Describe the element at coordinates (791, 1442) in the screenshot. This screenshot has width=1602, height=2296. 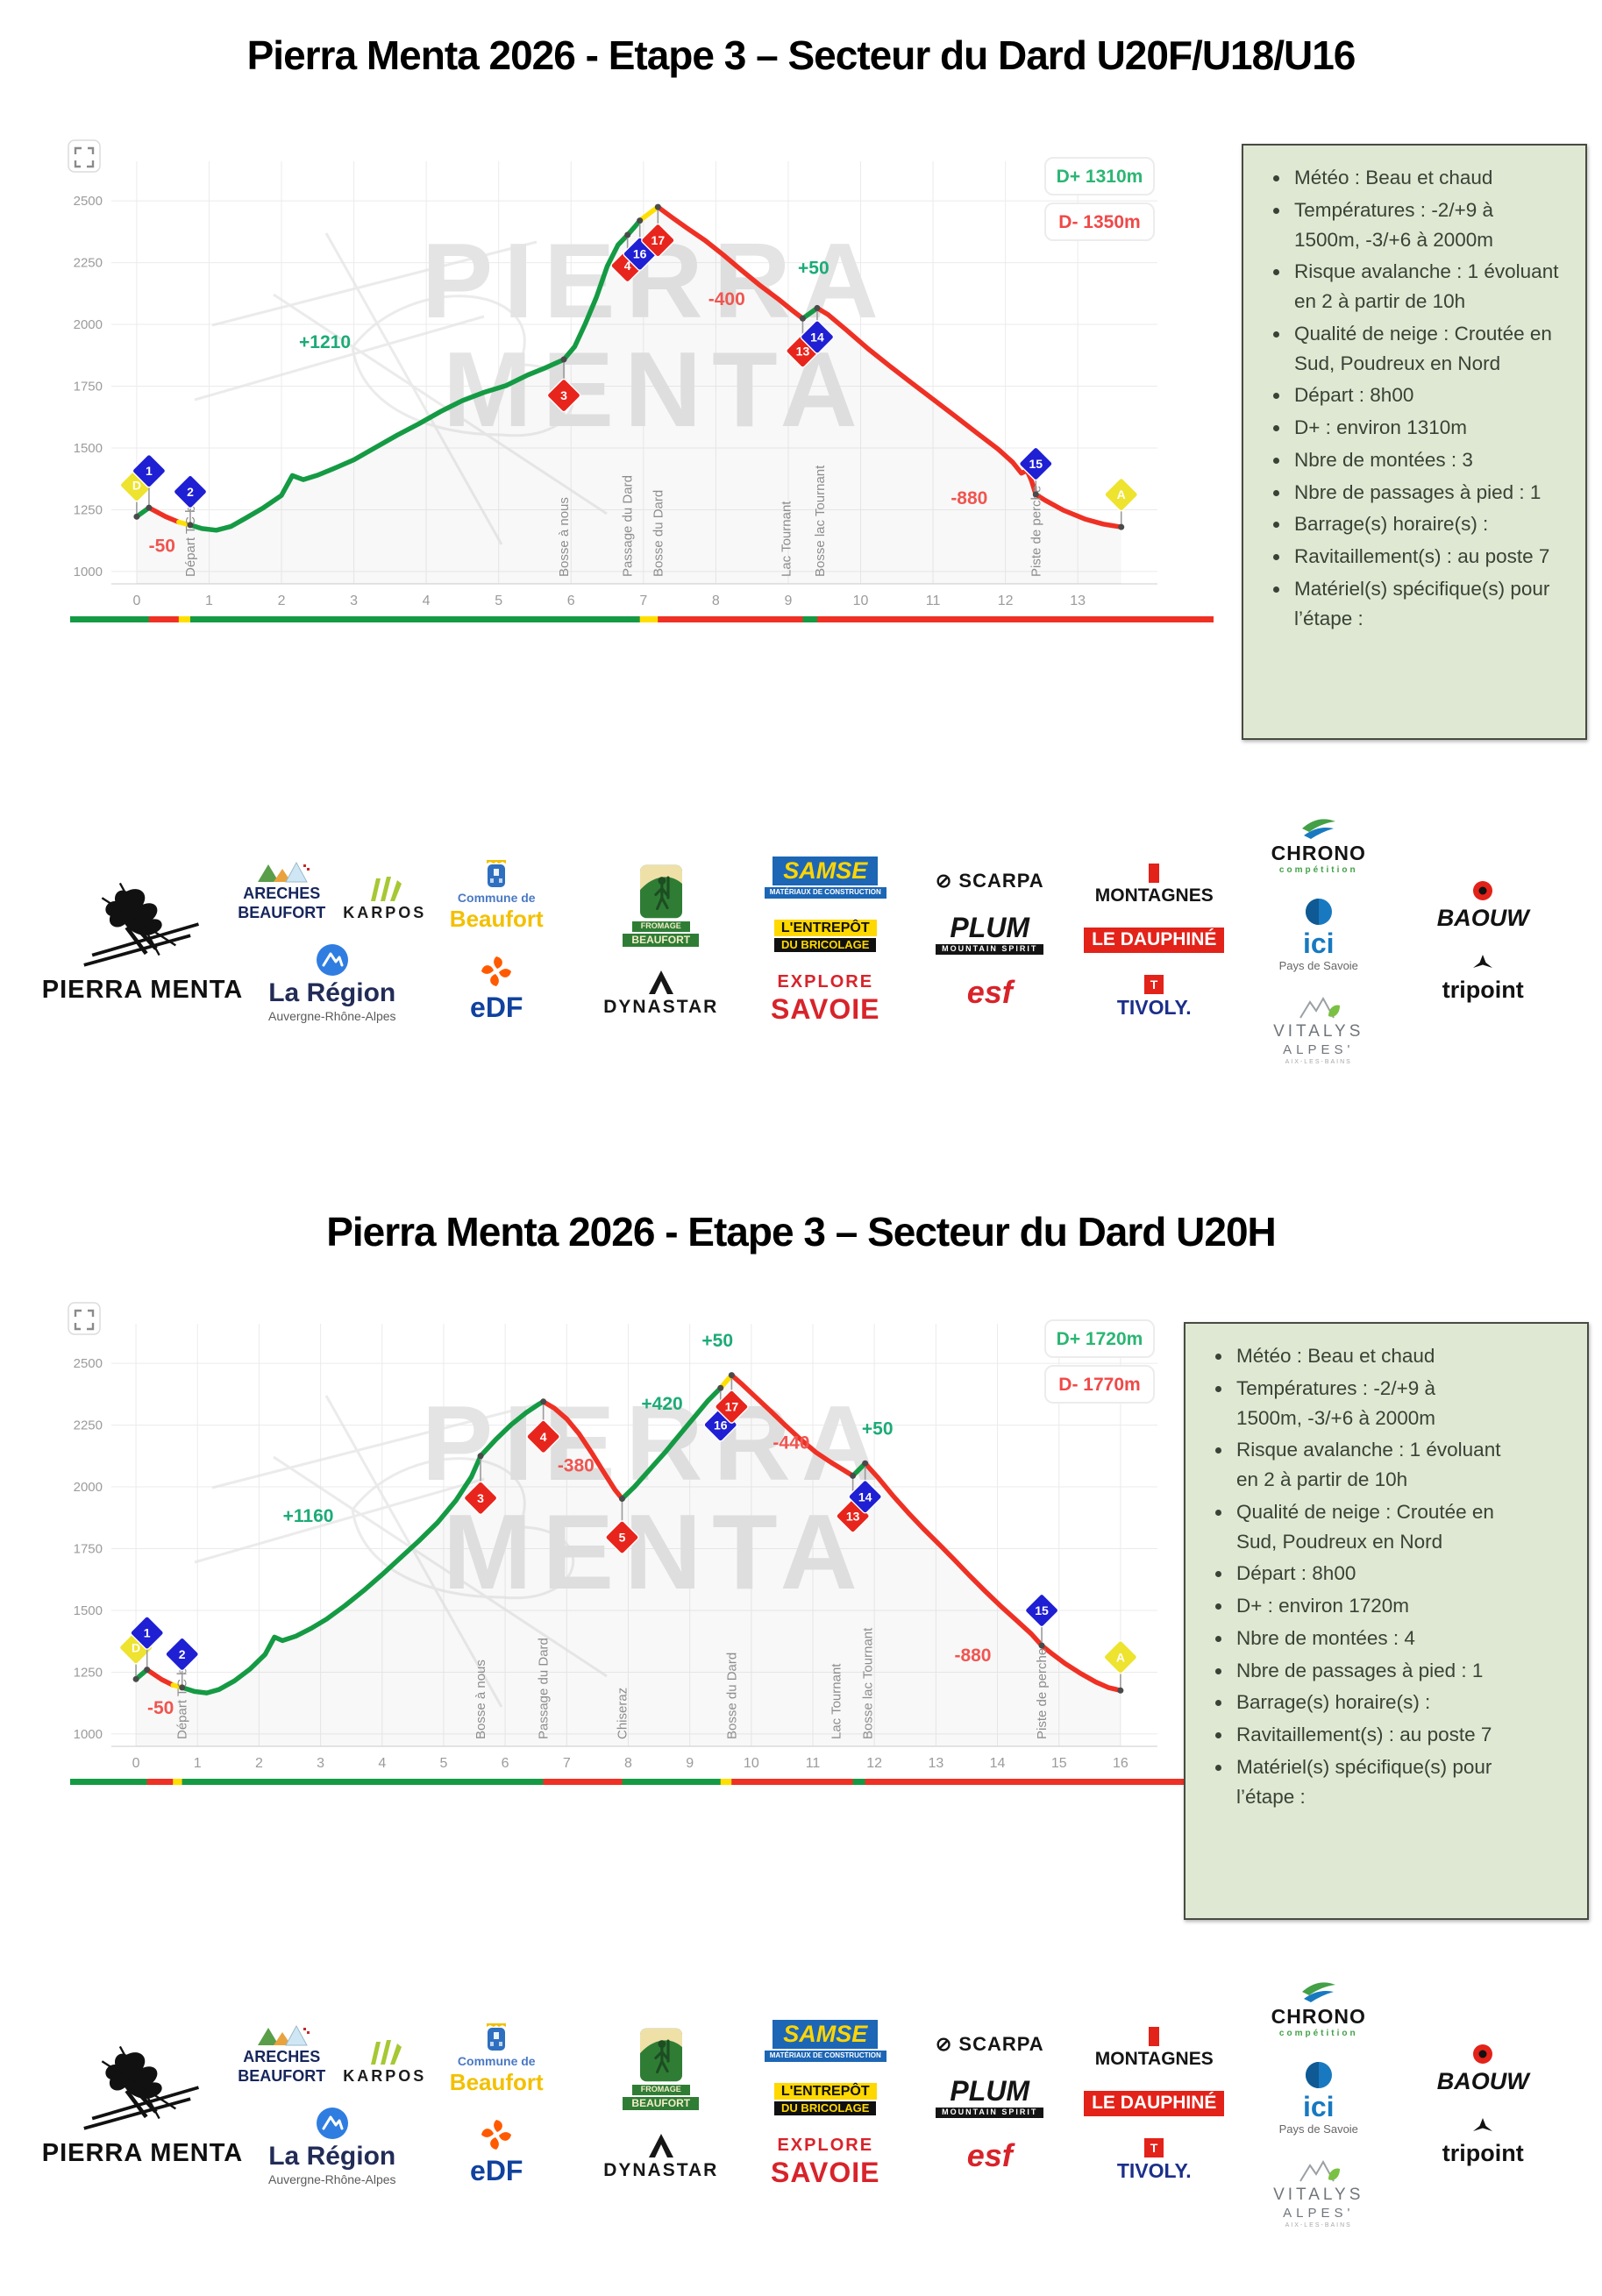
I see `elevation-gain-annotation: -440` at that location.